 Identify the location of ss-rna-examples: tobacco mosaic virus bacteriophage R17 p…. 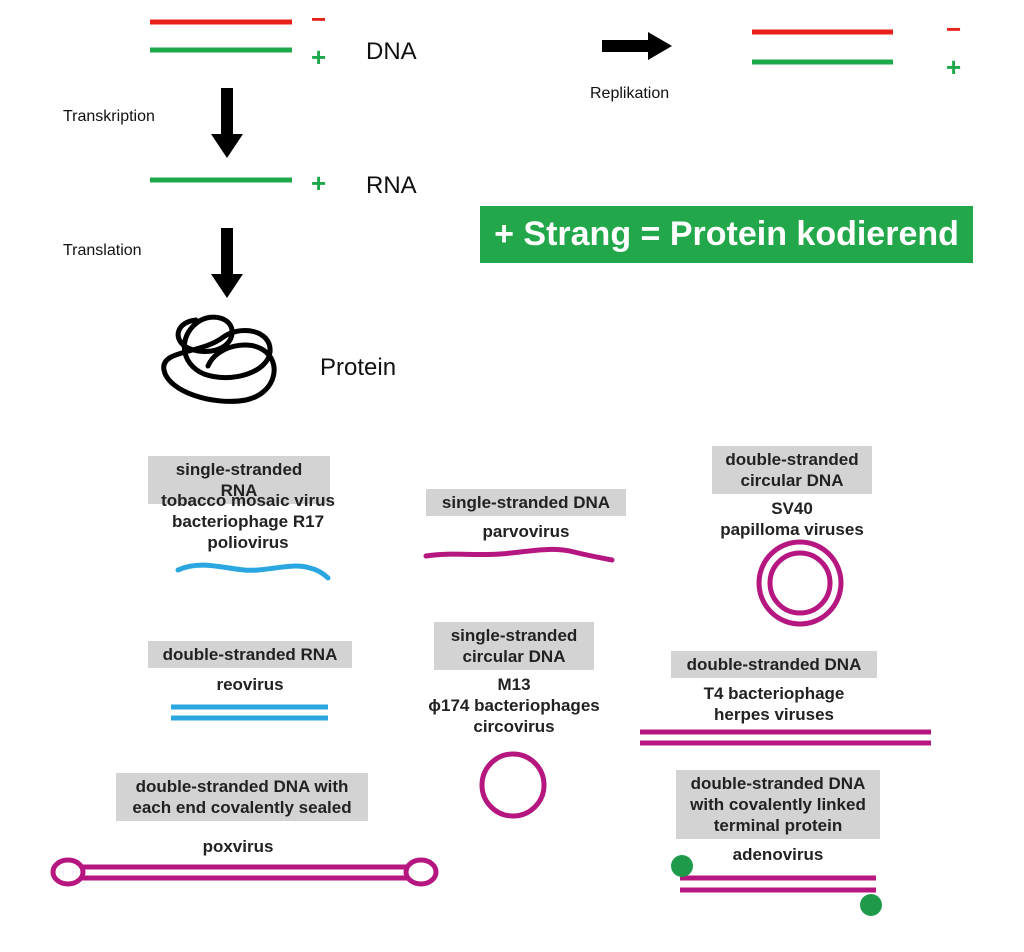
(248, 521).